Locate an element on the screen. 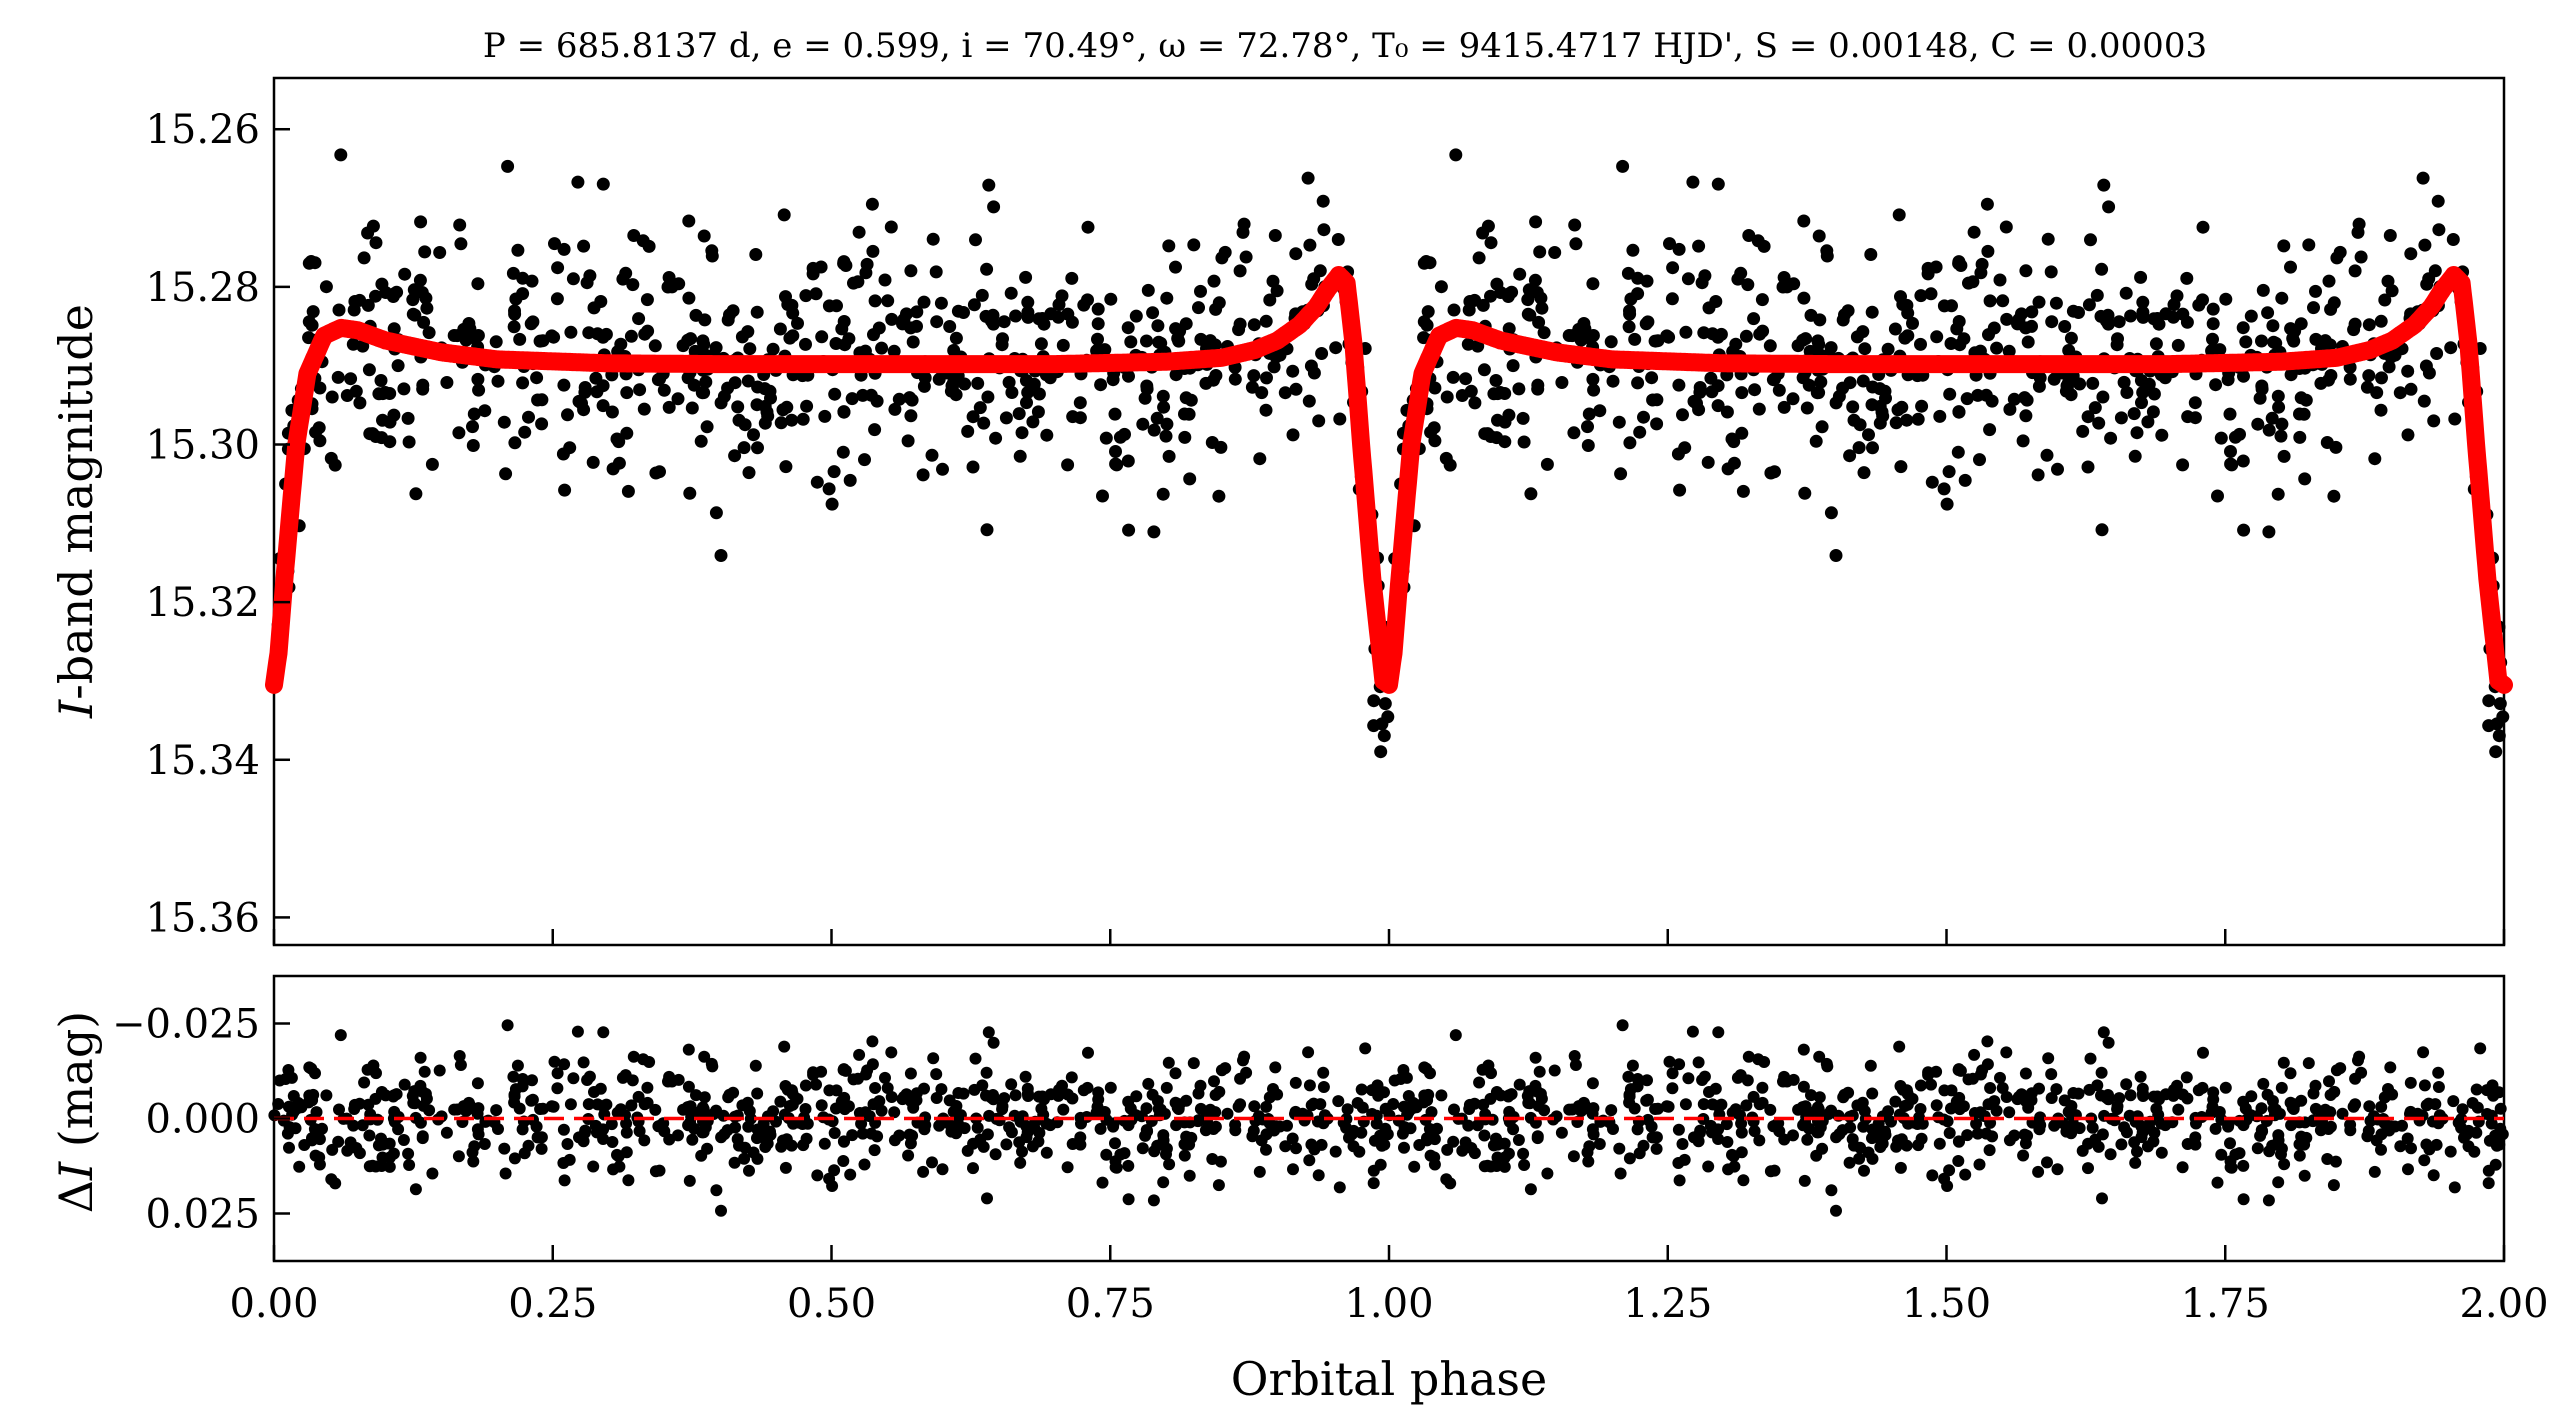 This screenshot has width=2563, height=1428. bottom-y-tick-label: 0.000 is located at coordinates (202, 1120).